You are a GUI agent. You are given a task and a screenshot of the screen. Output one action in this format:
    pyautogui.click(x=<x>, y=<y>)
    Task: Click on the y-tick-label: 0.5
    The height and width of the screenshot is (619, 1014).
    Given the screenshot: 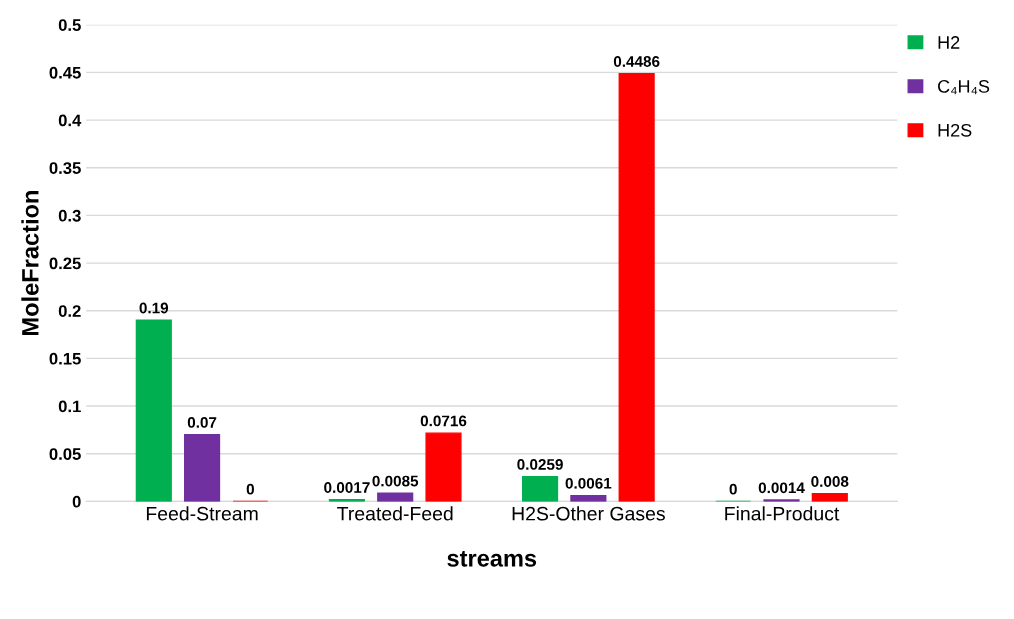 What is the action you would take?
    pyautogui.click(x=69, y=25)
    